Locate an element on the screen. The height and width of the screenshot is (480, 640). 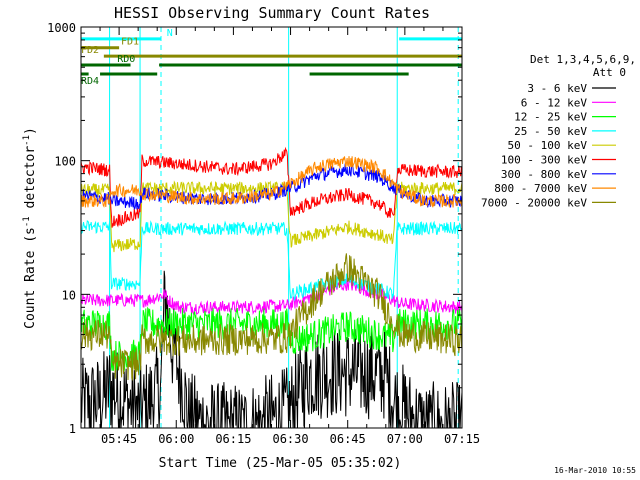
legend-entry-label: 6 - 12 keV is located at coordinates (554, 102).